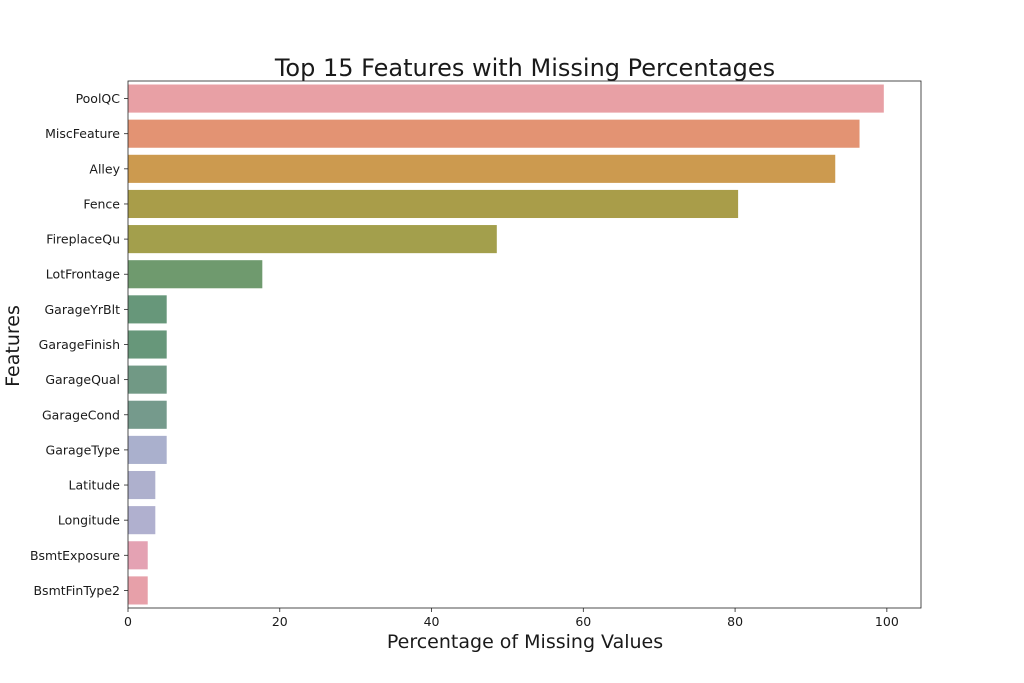  What do you see at coordinates (494, 133) in the screenshot?
I see `bar-miscfeature` at bounding box center [494, 133].